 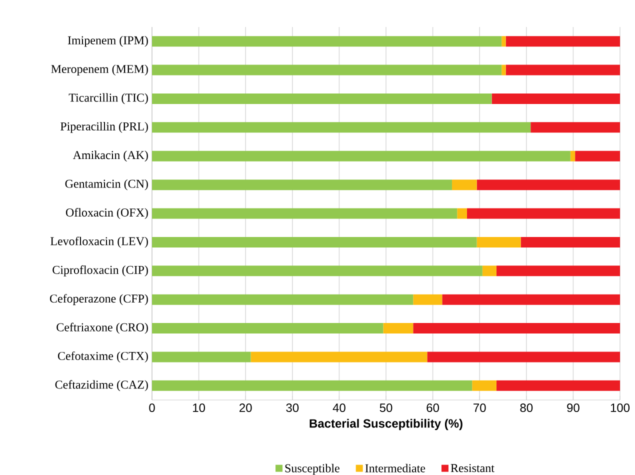 I want to click on x-axis-title: Bacterial Susceptibility (%), so click(x=386, y=424).